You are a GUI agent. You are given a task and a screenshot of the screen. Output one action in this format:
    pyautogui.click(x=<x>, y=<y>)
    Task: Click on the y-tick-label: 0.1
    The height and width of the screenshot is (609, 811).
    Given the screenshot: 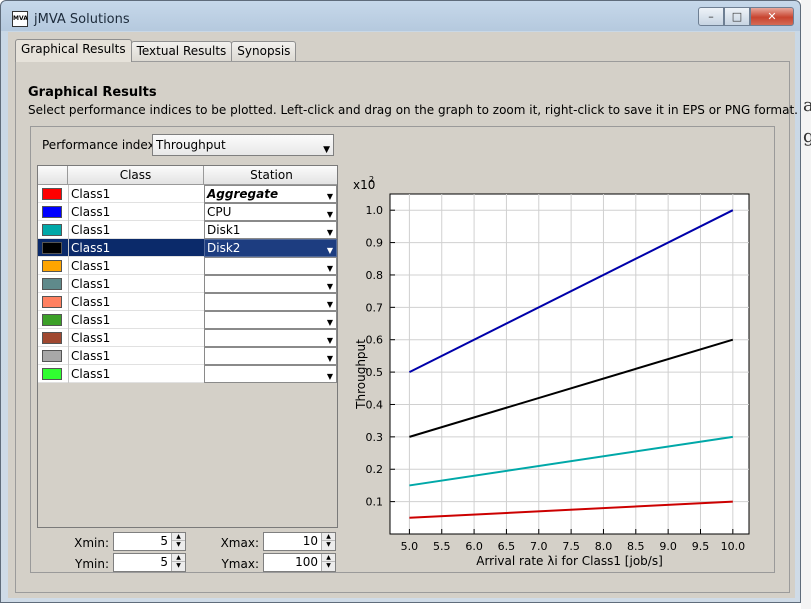 What is the action you would take?
    pyautogui.click(x=375, y=502)
    